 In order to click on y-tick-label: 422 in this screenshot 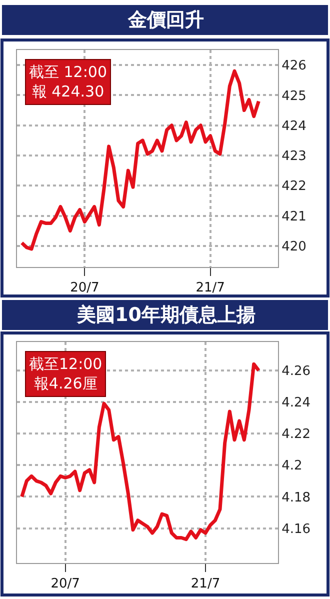, I will do `click(294, 186)`.